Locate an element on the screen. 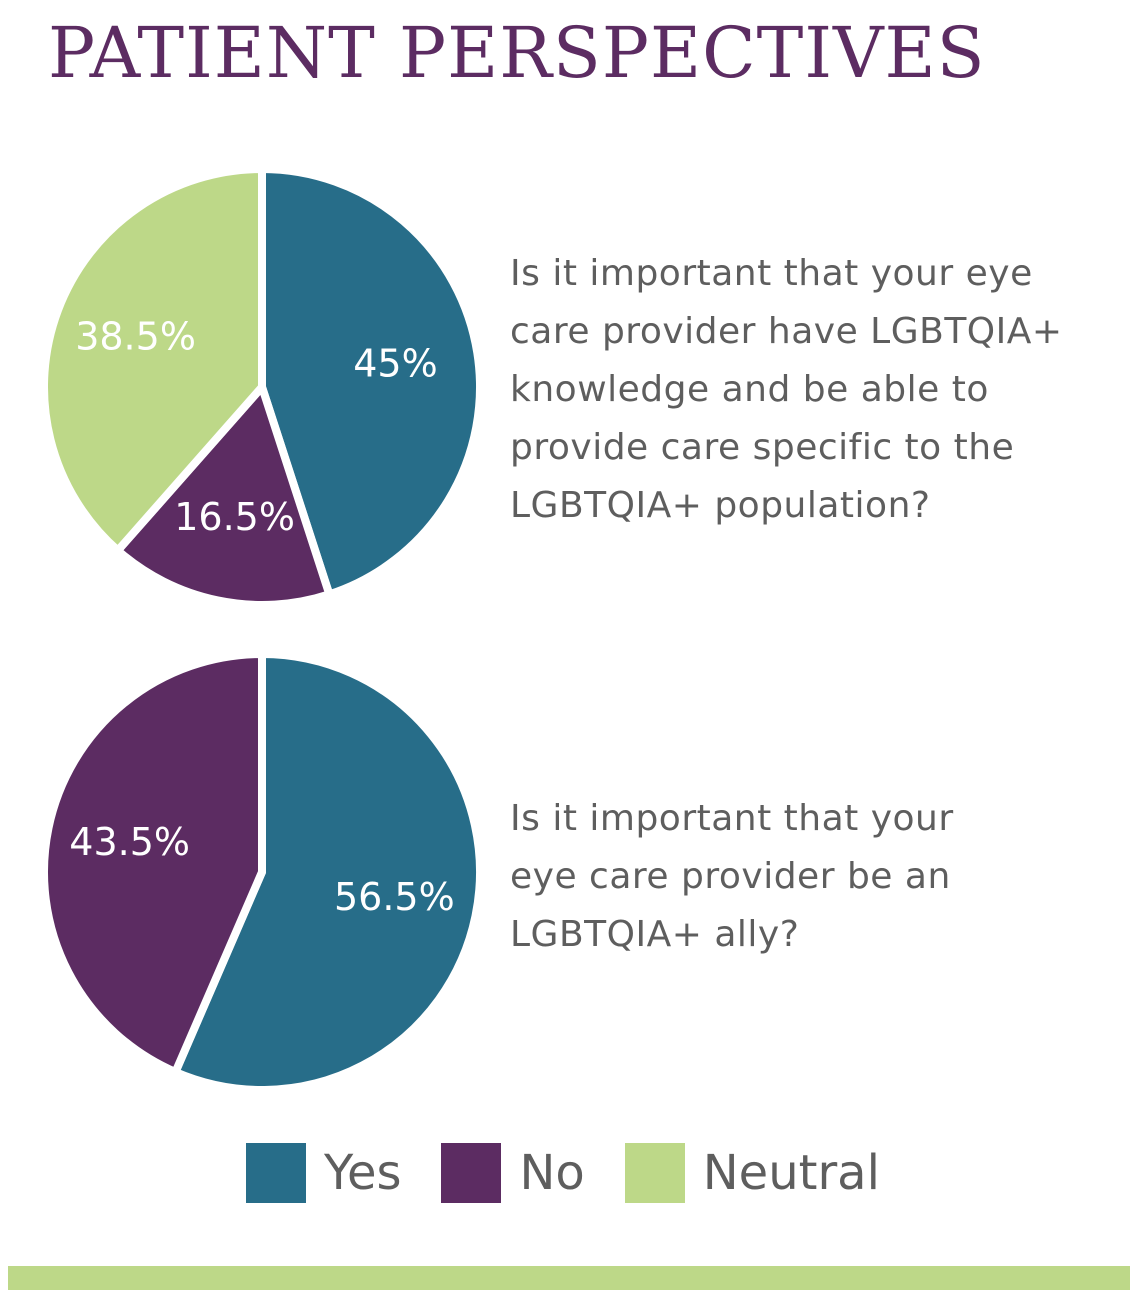 This screenshot has width=1136, height=1298. pie-slice-knowledge-no is located at coordinates (223, 494).